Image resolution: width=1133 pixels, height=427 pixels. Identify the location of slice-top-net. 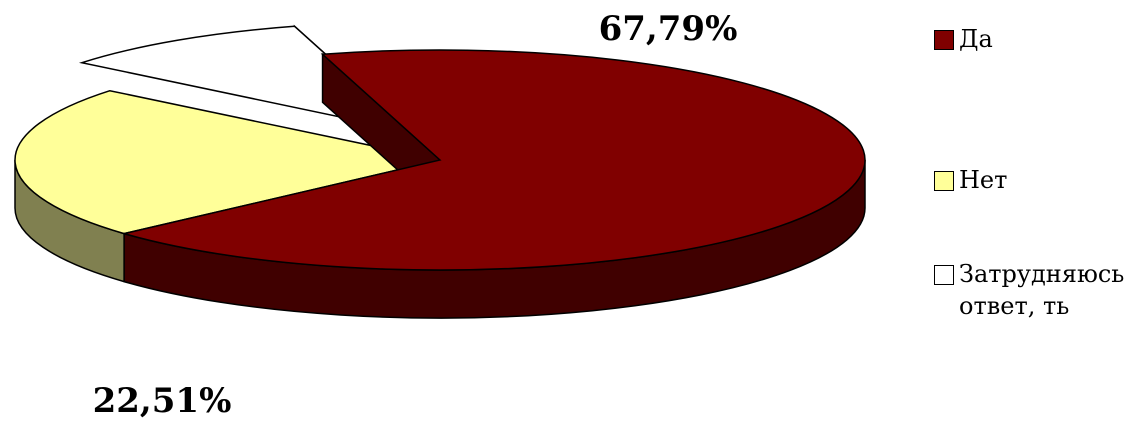
(227, 162).